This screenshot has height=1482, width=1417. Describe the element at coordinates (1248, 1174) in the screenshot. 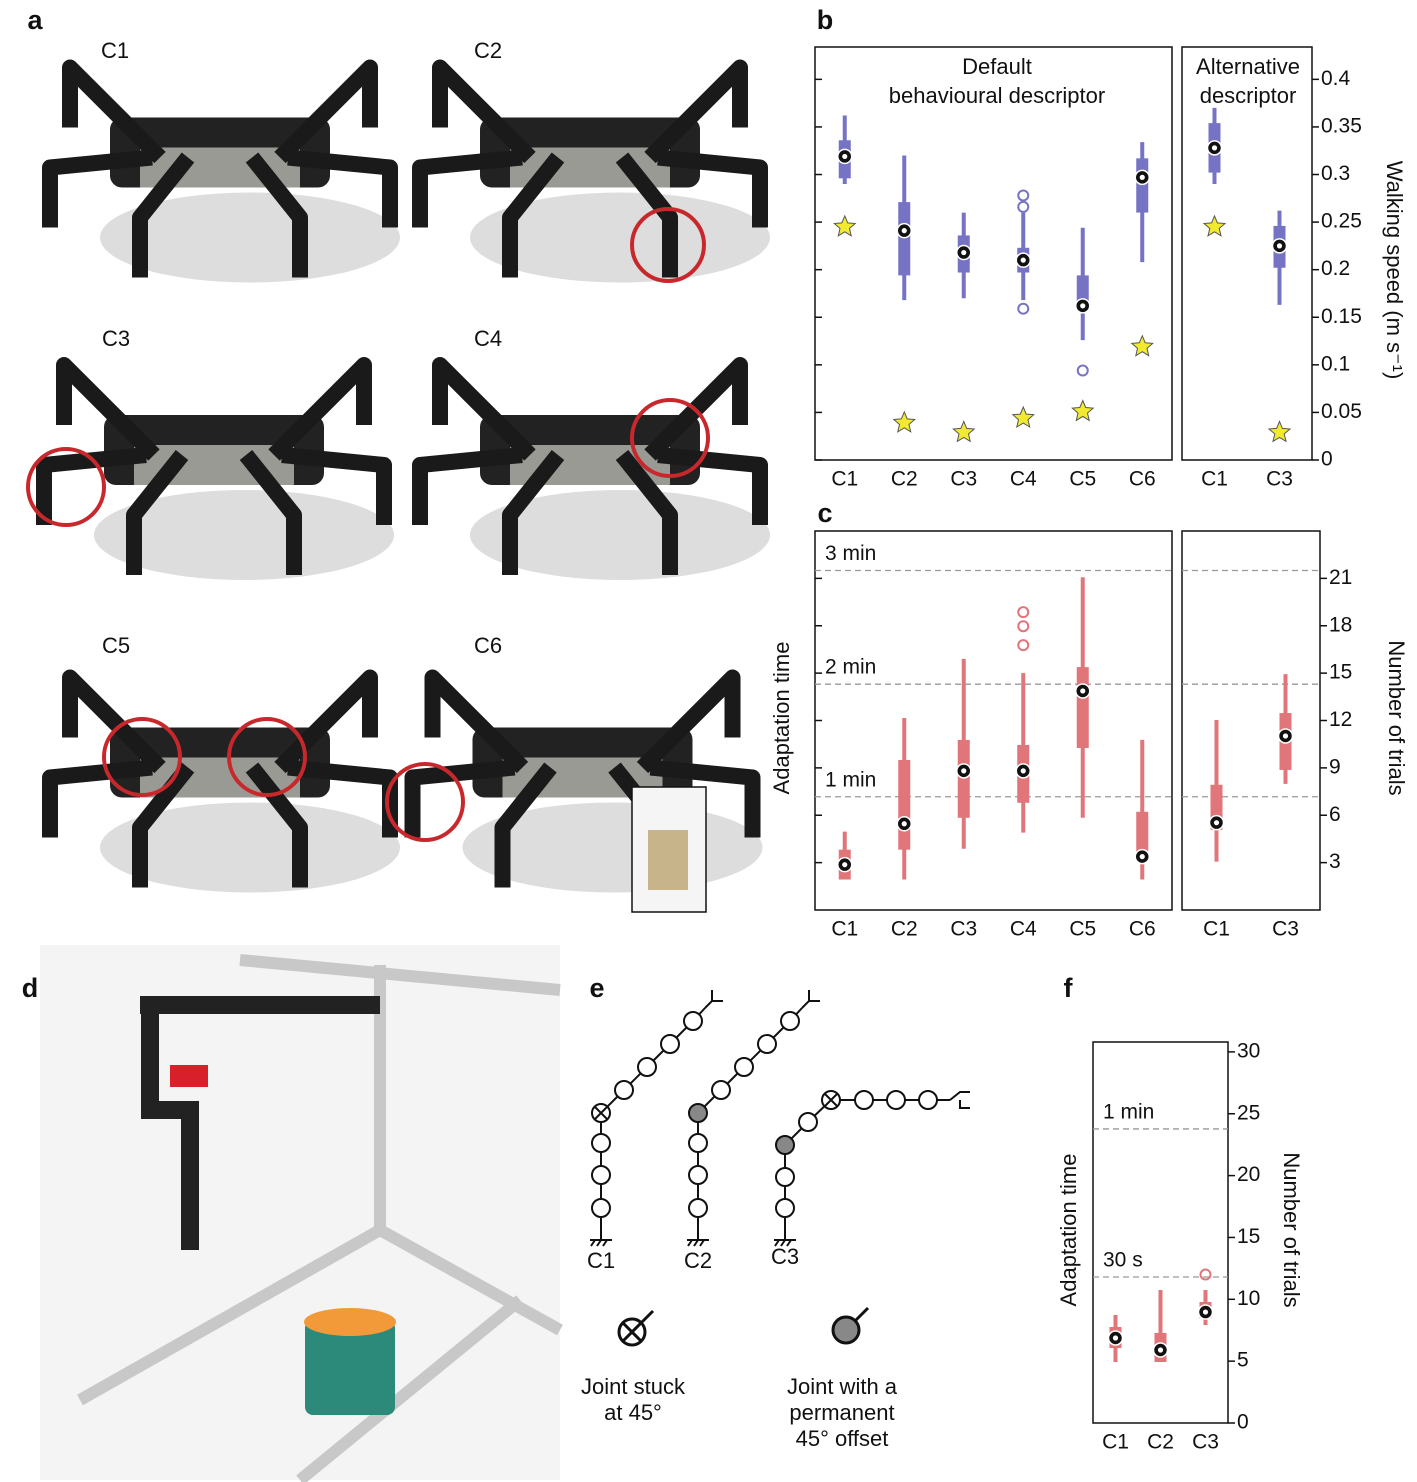

I see `y-tick-label: 20` at that location.